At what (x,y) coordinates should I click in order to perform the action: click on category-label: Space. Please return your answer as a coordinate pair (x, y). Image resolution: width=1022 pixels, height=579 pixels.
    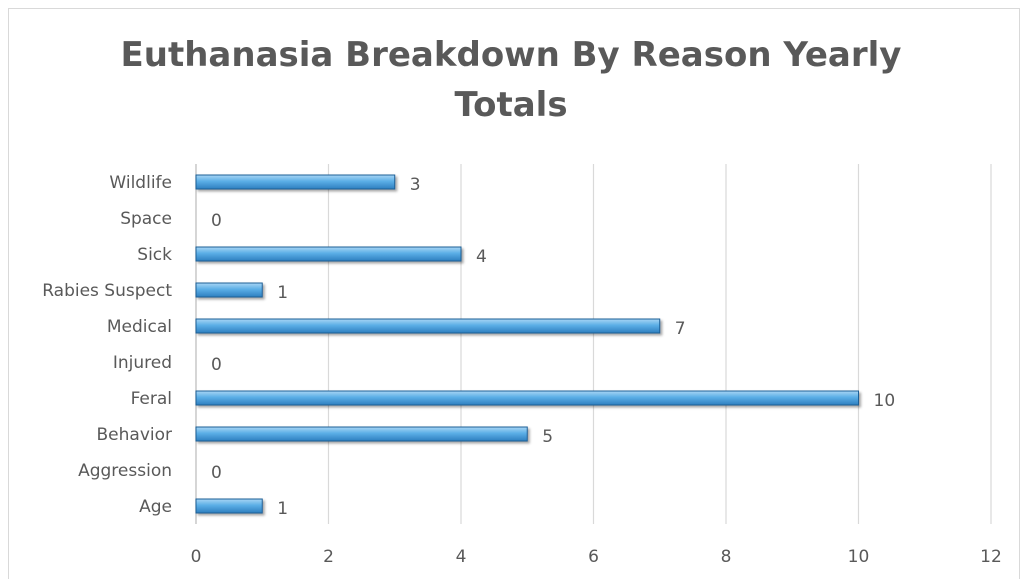
    Looking at the image, I should click on (146, 219).